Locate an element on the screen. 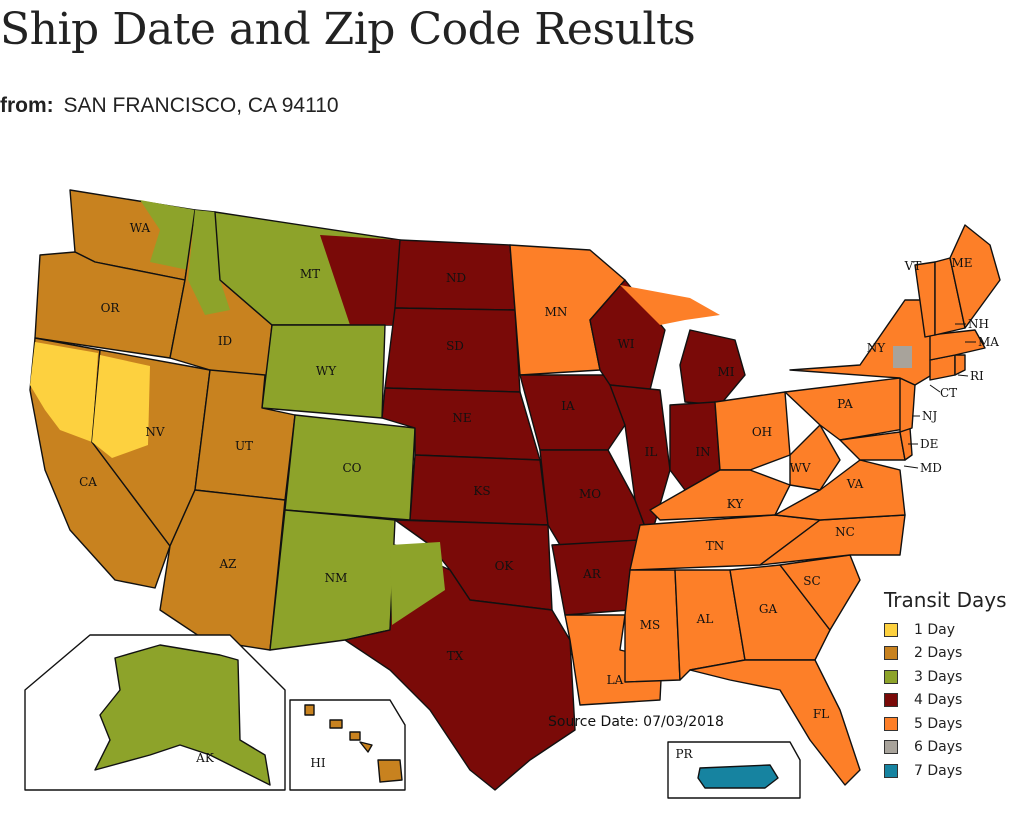  legend-label: 4 Days is located at coordinates (938, 700).